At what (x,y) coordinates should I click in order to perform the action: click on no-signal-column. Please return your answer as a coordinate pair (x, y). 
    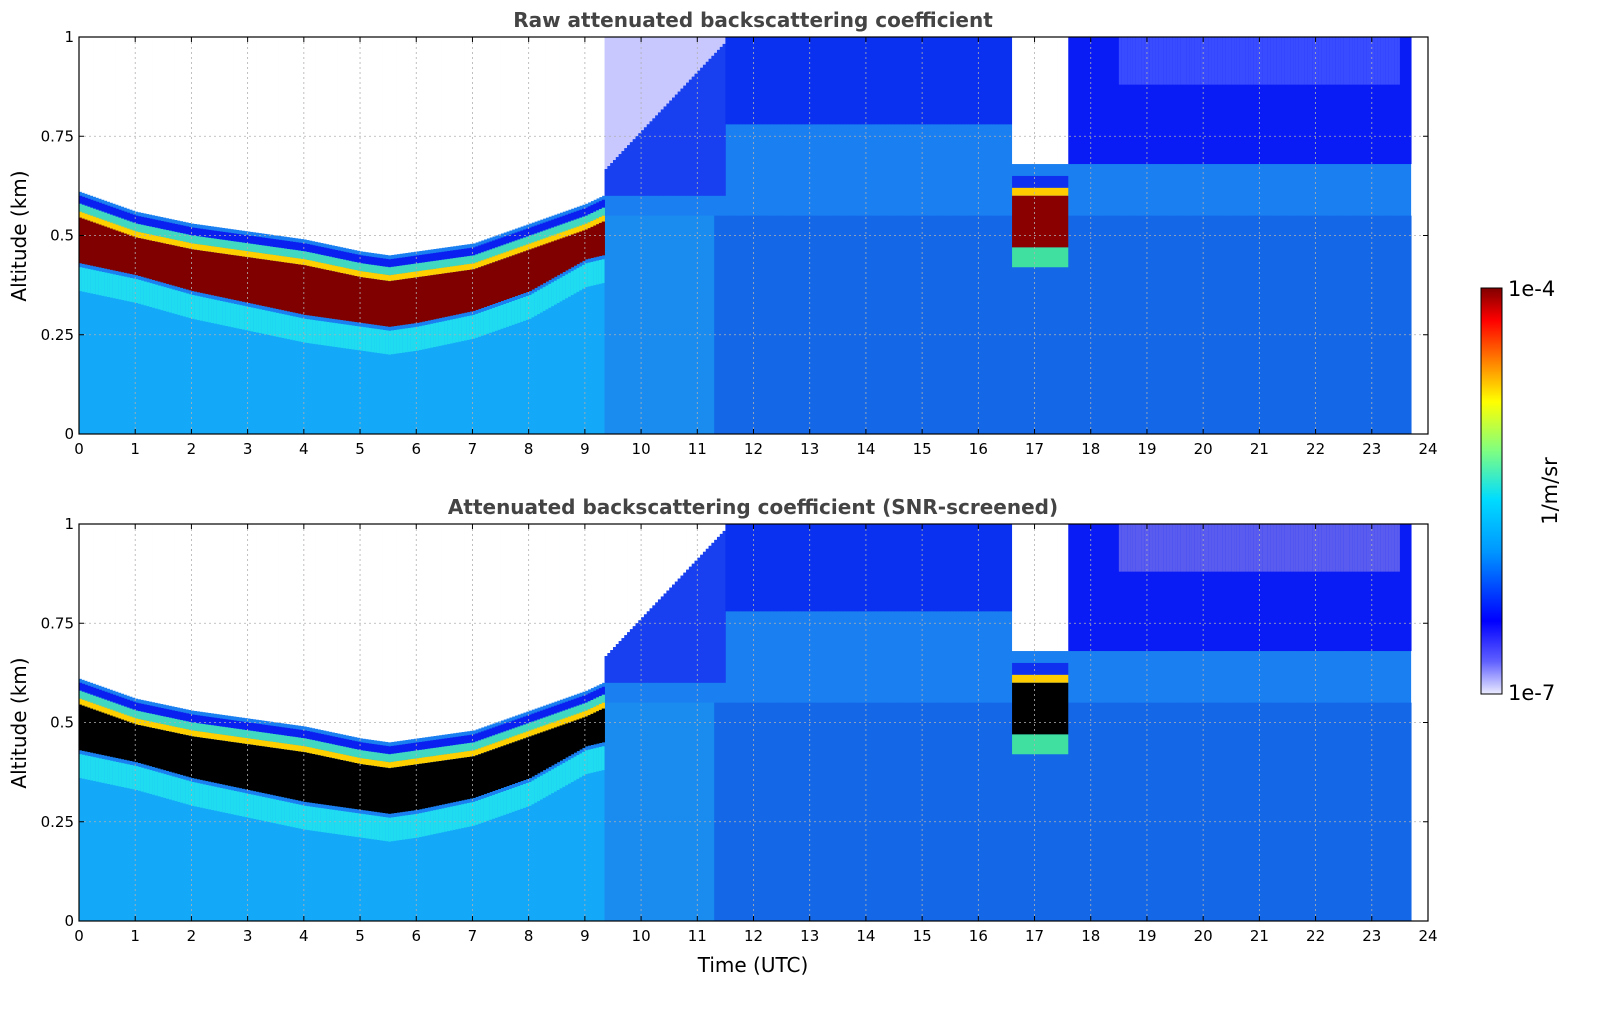
    Looking at the image, I should click on (1036, 588).